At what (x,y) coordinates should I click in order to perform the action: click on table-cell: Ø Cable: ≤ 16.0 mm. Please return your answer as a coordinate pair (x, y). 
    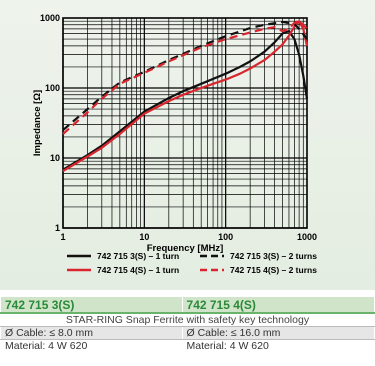
    Looking at the image, I should click on (278, 333).